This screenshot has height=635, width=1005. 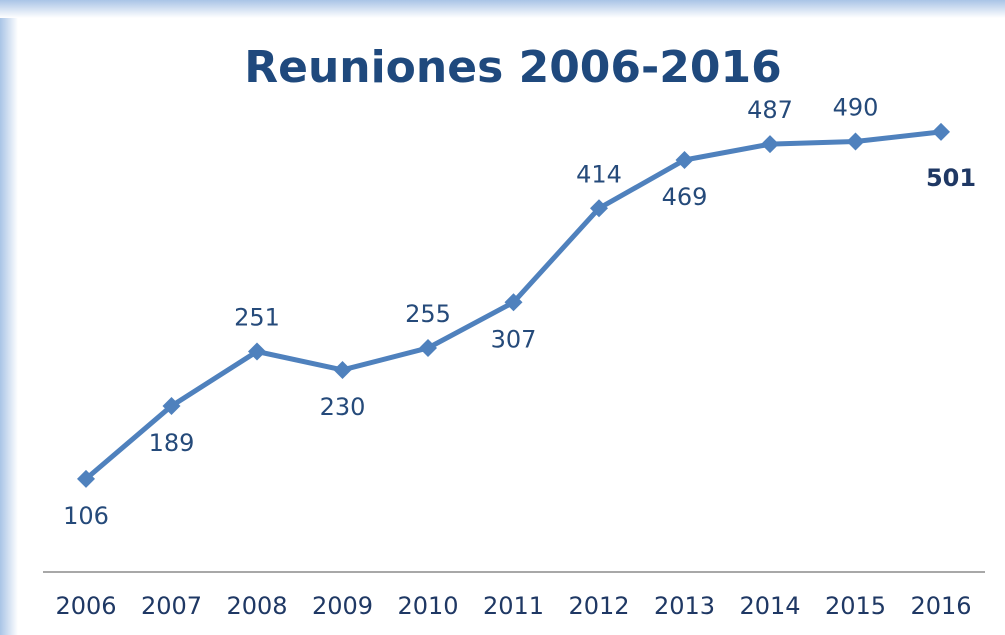 I want to click on x-tick-label: 2011, so click(x=513, y=606).